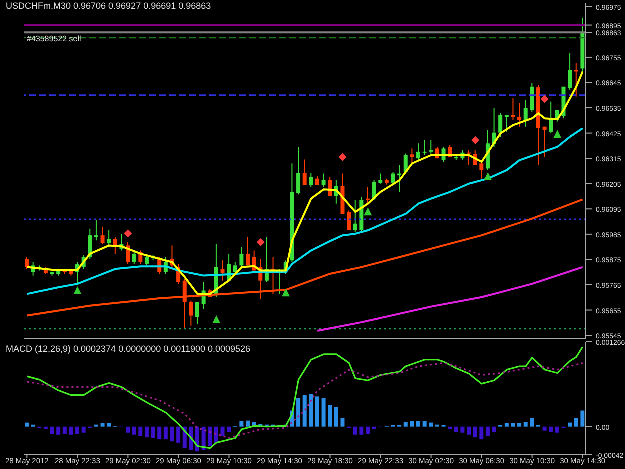 The image size is (625, 469). I want to click on chart-title: MACD (12,26,9) 0.0002374 0.0000000 0.0011900 0.0009526, so click(128, 349).